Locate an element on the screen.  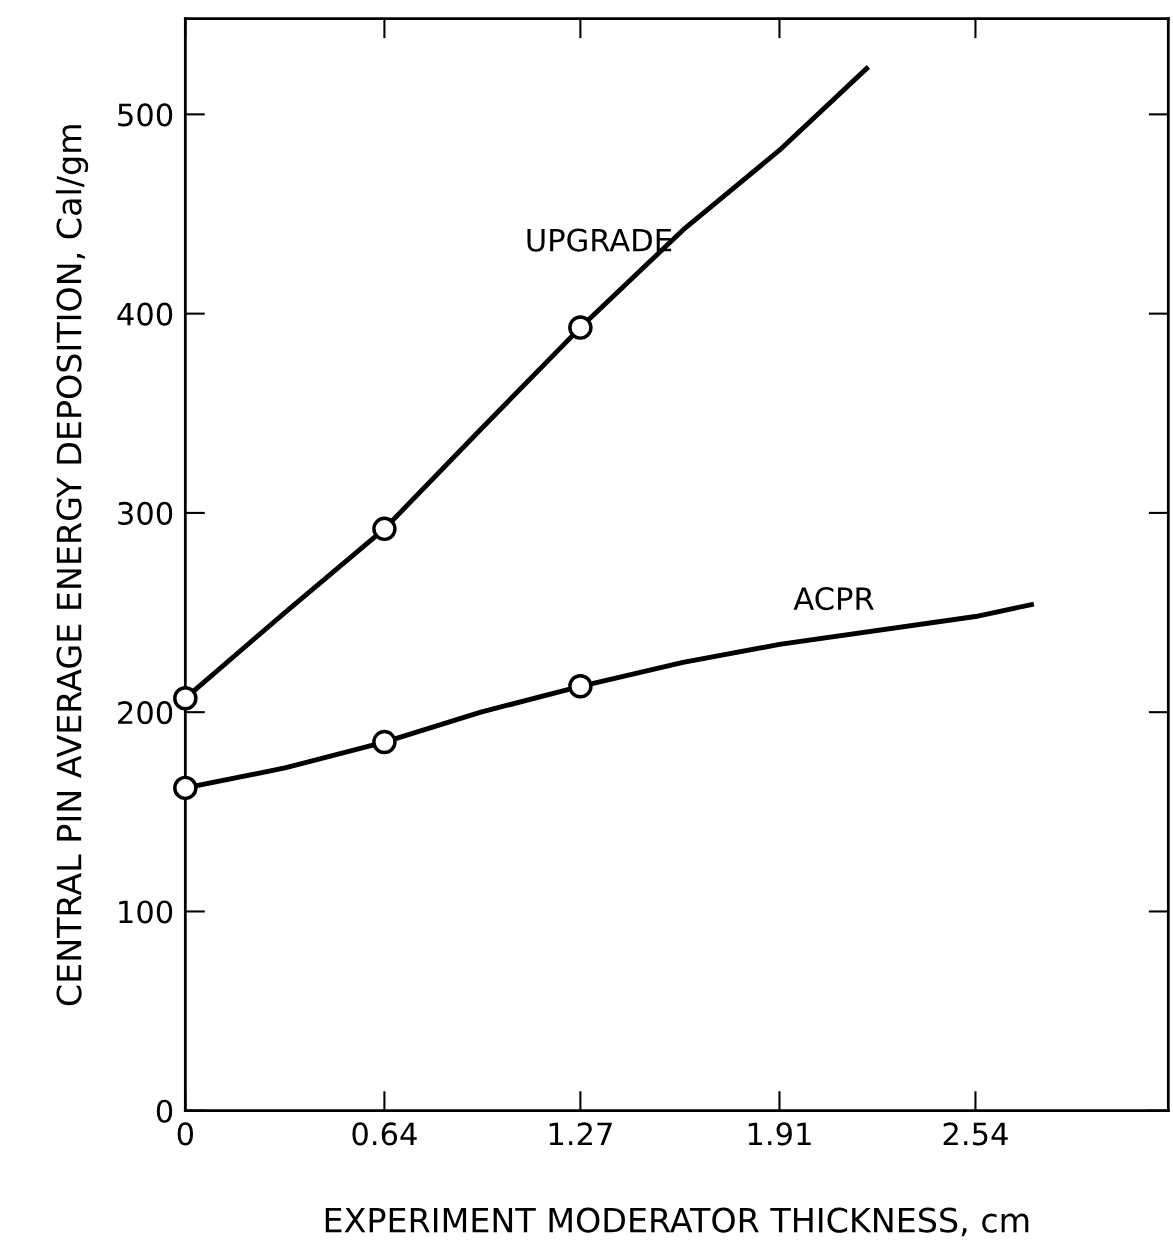
y-tick-label: 300 is located at coordinates (145, 513).